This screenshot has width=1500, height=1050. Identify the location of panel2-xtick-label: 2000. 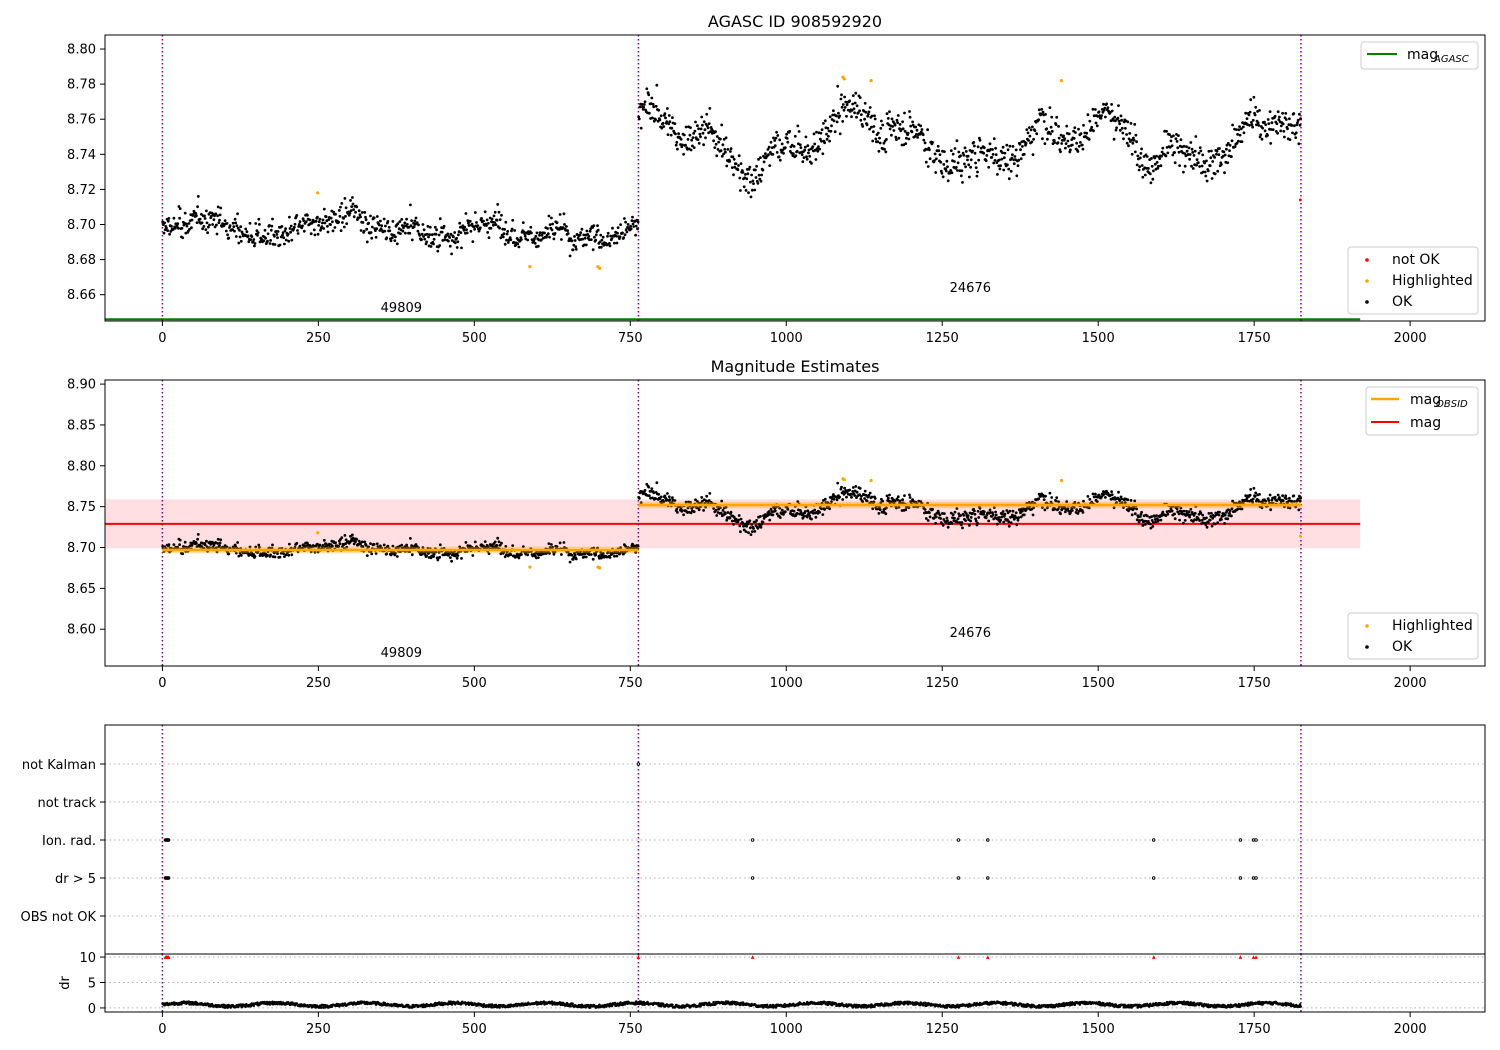
(1410, 683).